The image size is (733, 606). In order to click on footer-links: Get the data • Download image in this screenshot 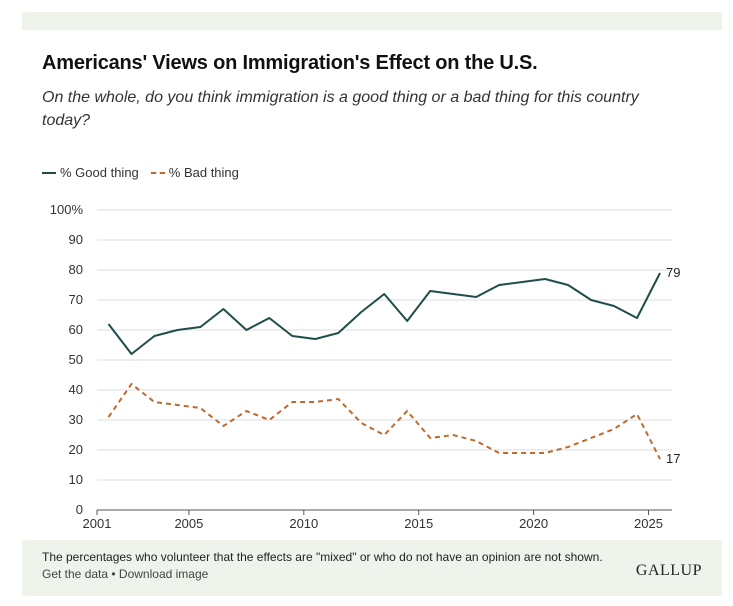, I will do `click(125, 574)`.